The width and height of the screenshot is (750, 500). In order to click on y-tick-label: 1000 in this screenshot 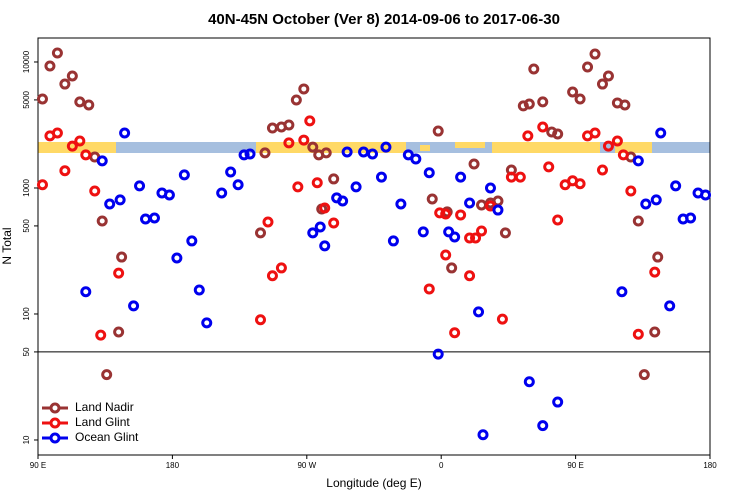, I will do `click(26, 188)`.